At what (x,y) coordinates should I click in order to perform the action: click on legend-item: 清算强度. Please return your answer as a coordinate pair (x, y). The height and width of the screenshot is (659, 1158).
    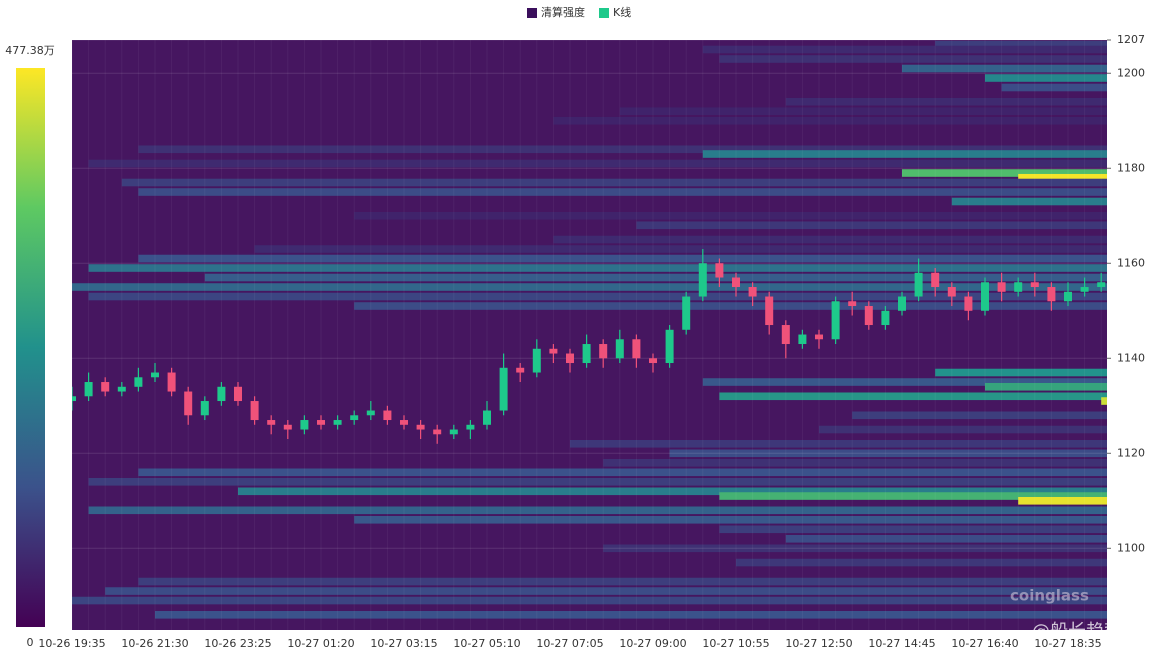
    Looking at the image, I should click on (556, 12).